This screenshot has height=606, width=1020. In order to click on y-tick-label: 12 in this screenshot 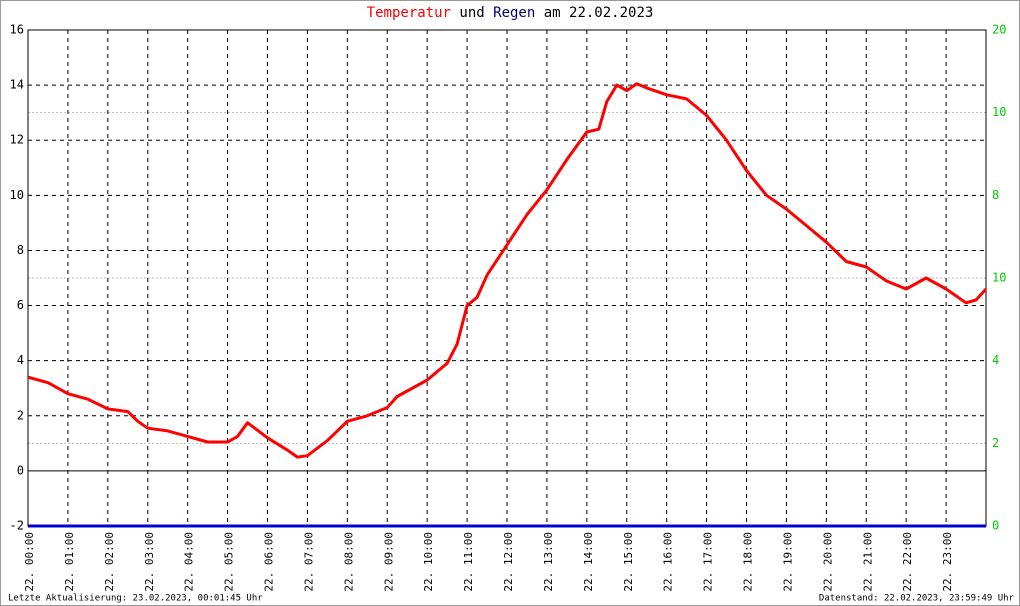, I will do `click(17, 140)`.